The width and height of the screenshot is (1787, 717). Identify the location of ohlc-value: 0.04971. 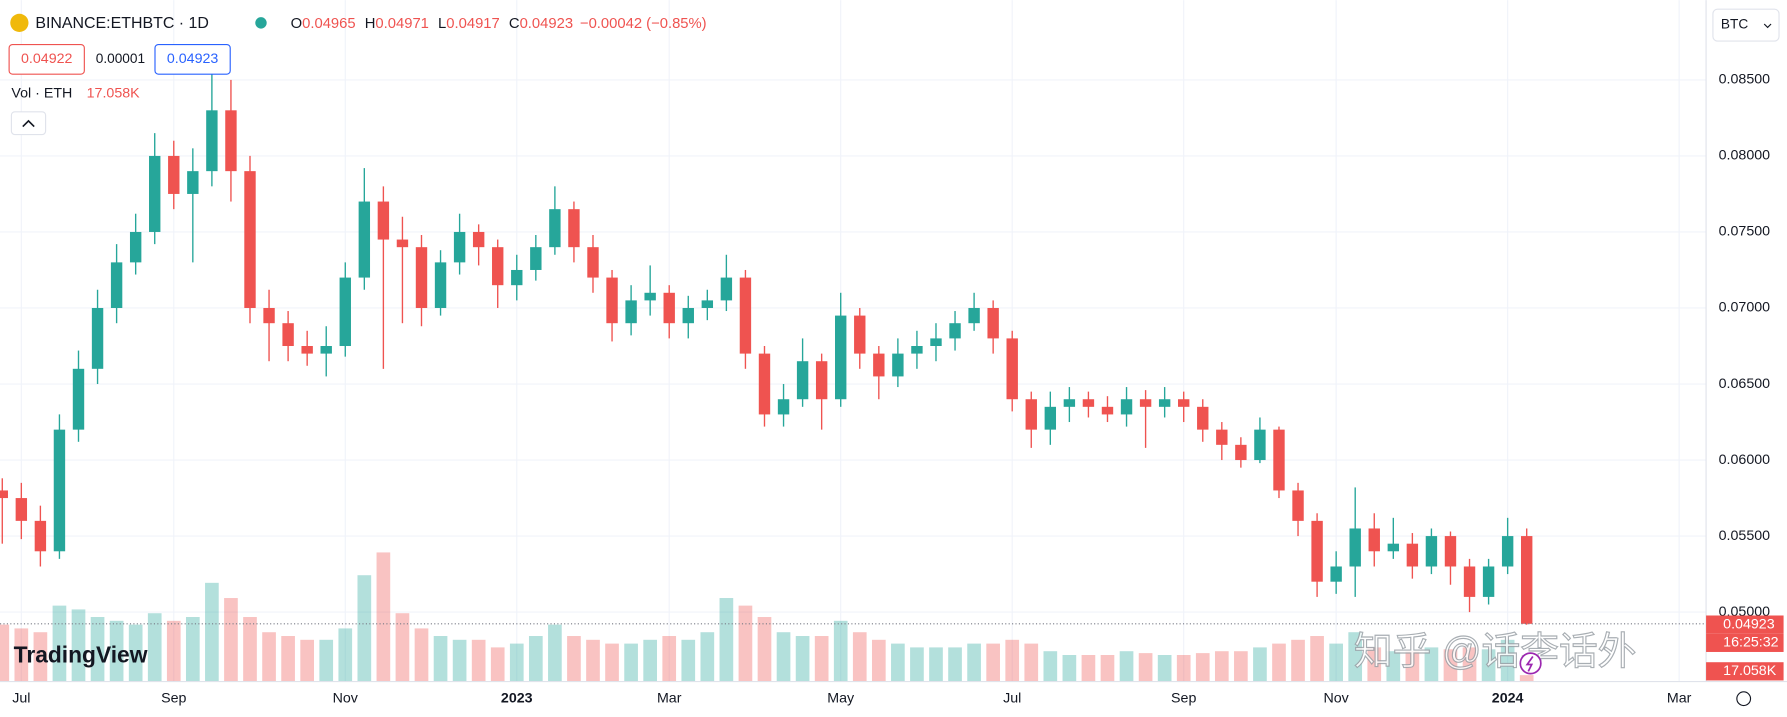
(402, 24).